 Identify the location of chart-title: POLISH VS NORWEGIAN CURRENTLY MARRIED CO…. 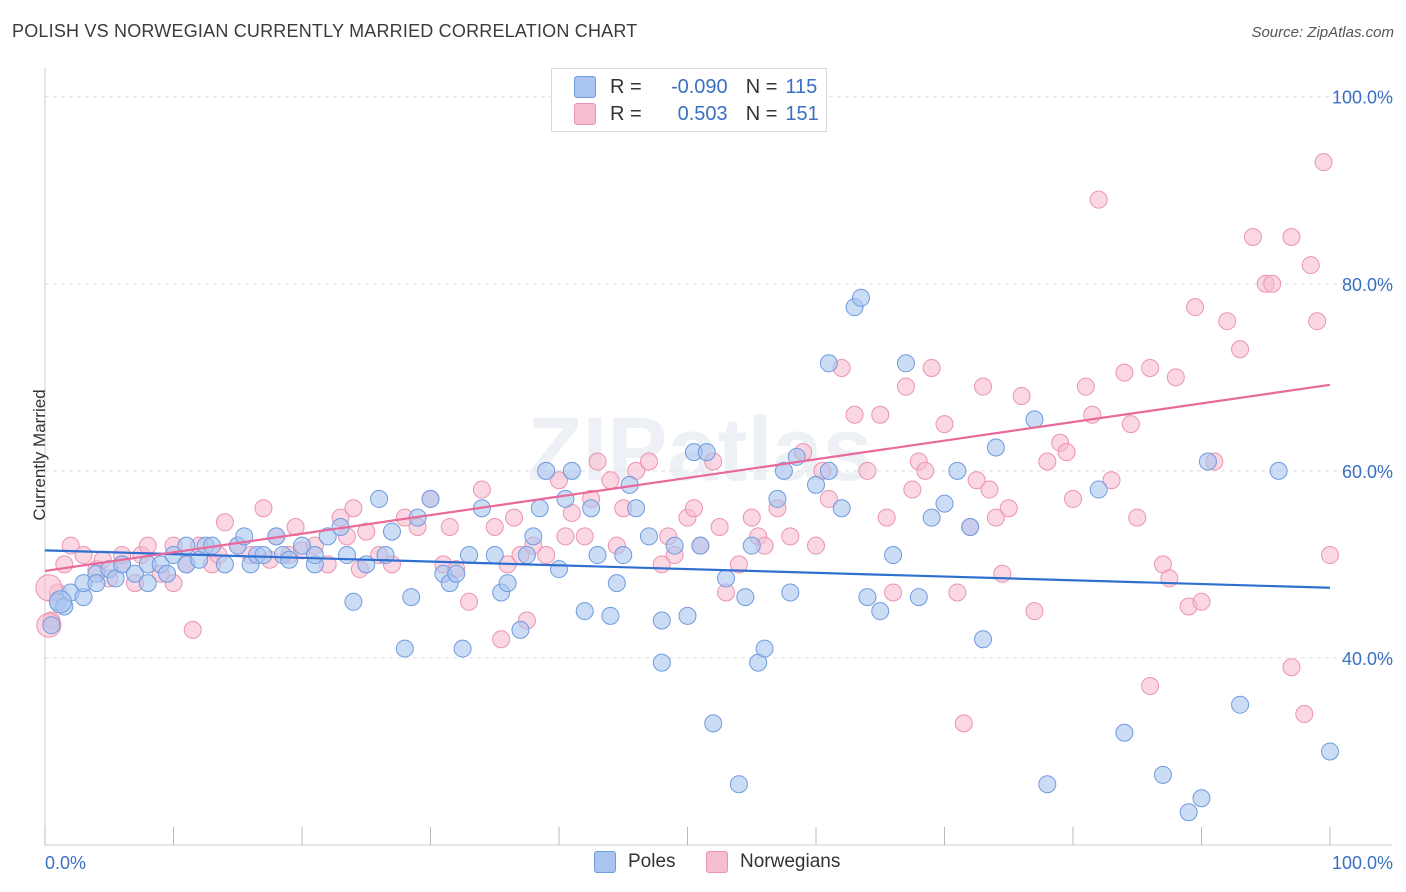
(325, 31).